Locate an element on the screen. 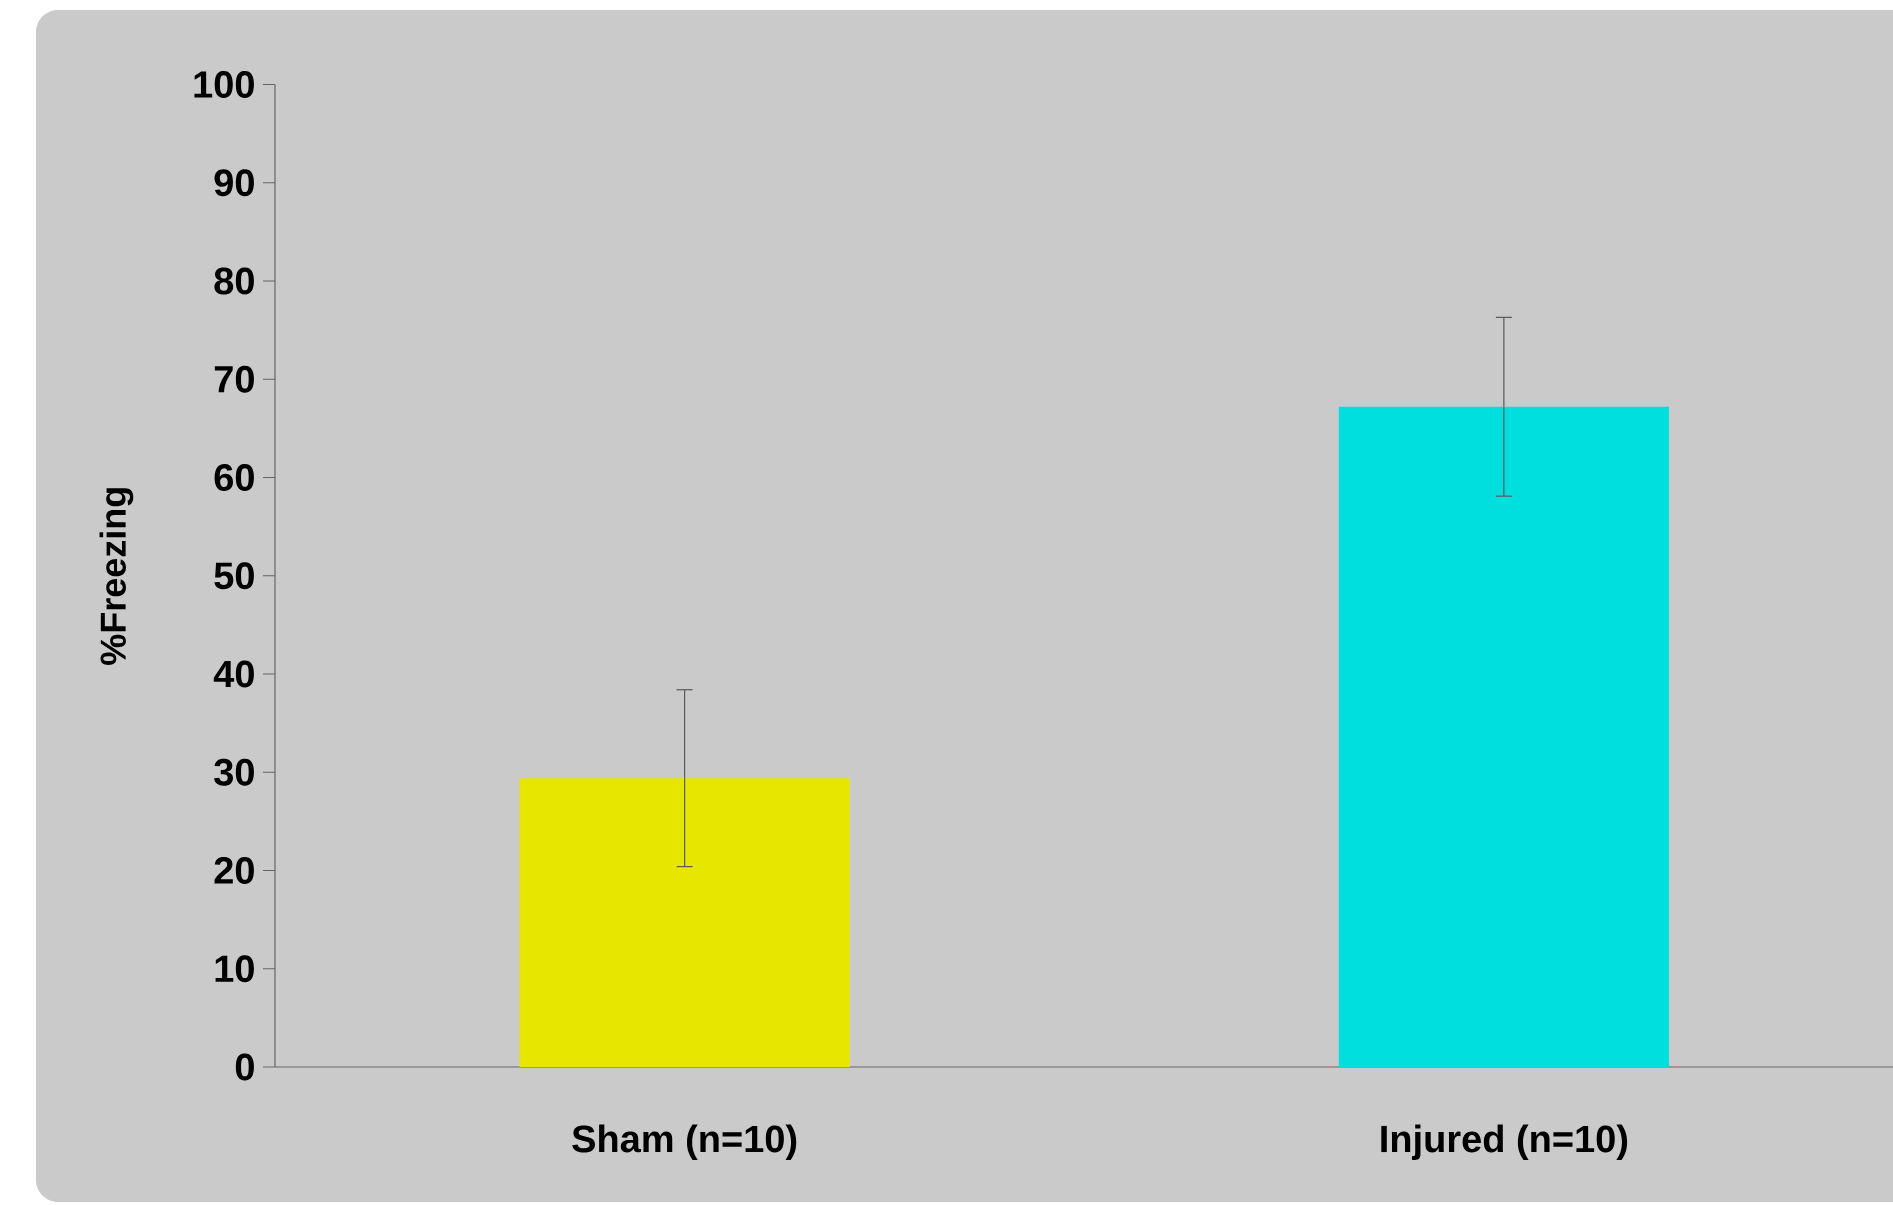  y-tick-label: 10 is located at coordinates (234, 969).